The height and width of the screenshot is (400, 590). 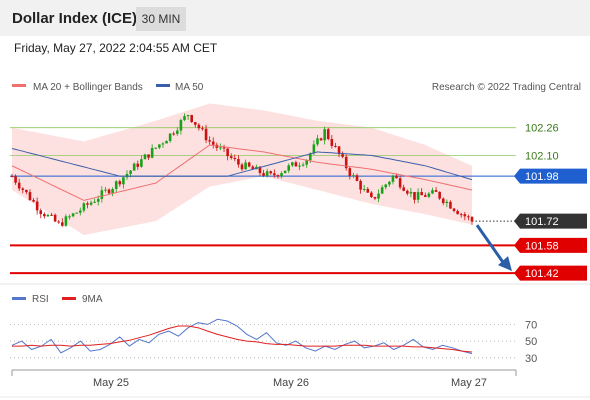 What do you see at coordinates (542, 156) in the screenshot?
I see `level-label-102.10: 102.10` at bounding box center [542, 156].